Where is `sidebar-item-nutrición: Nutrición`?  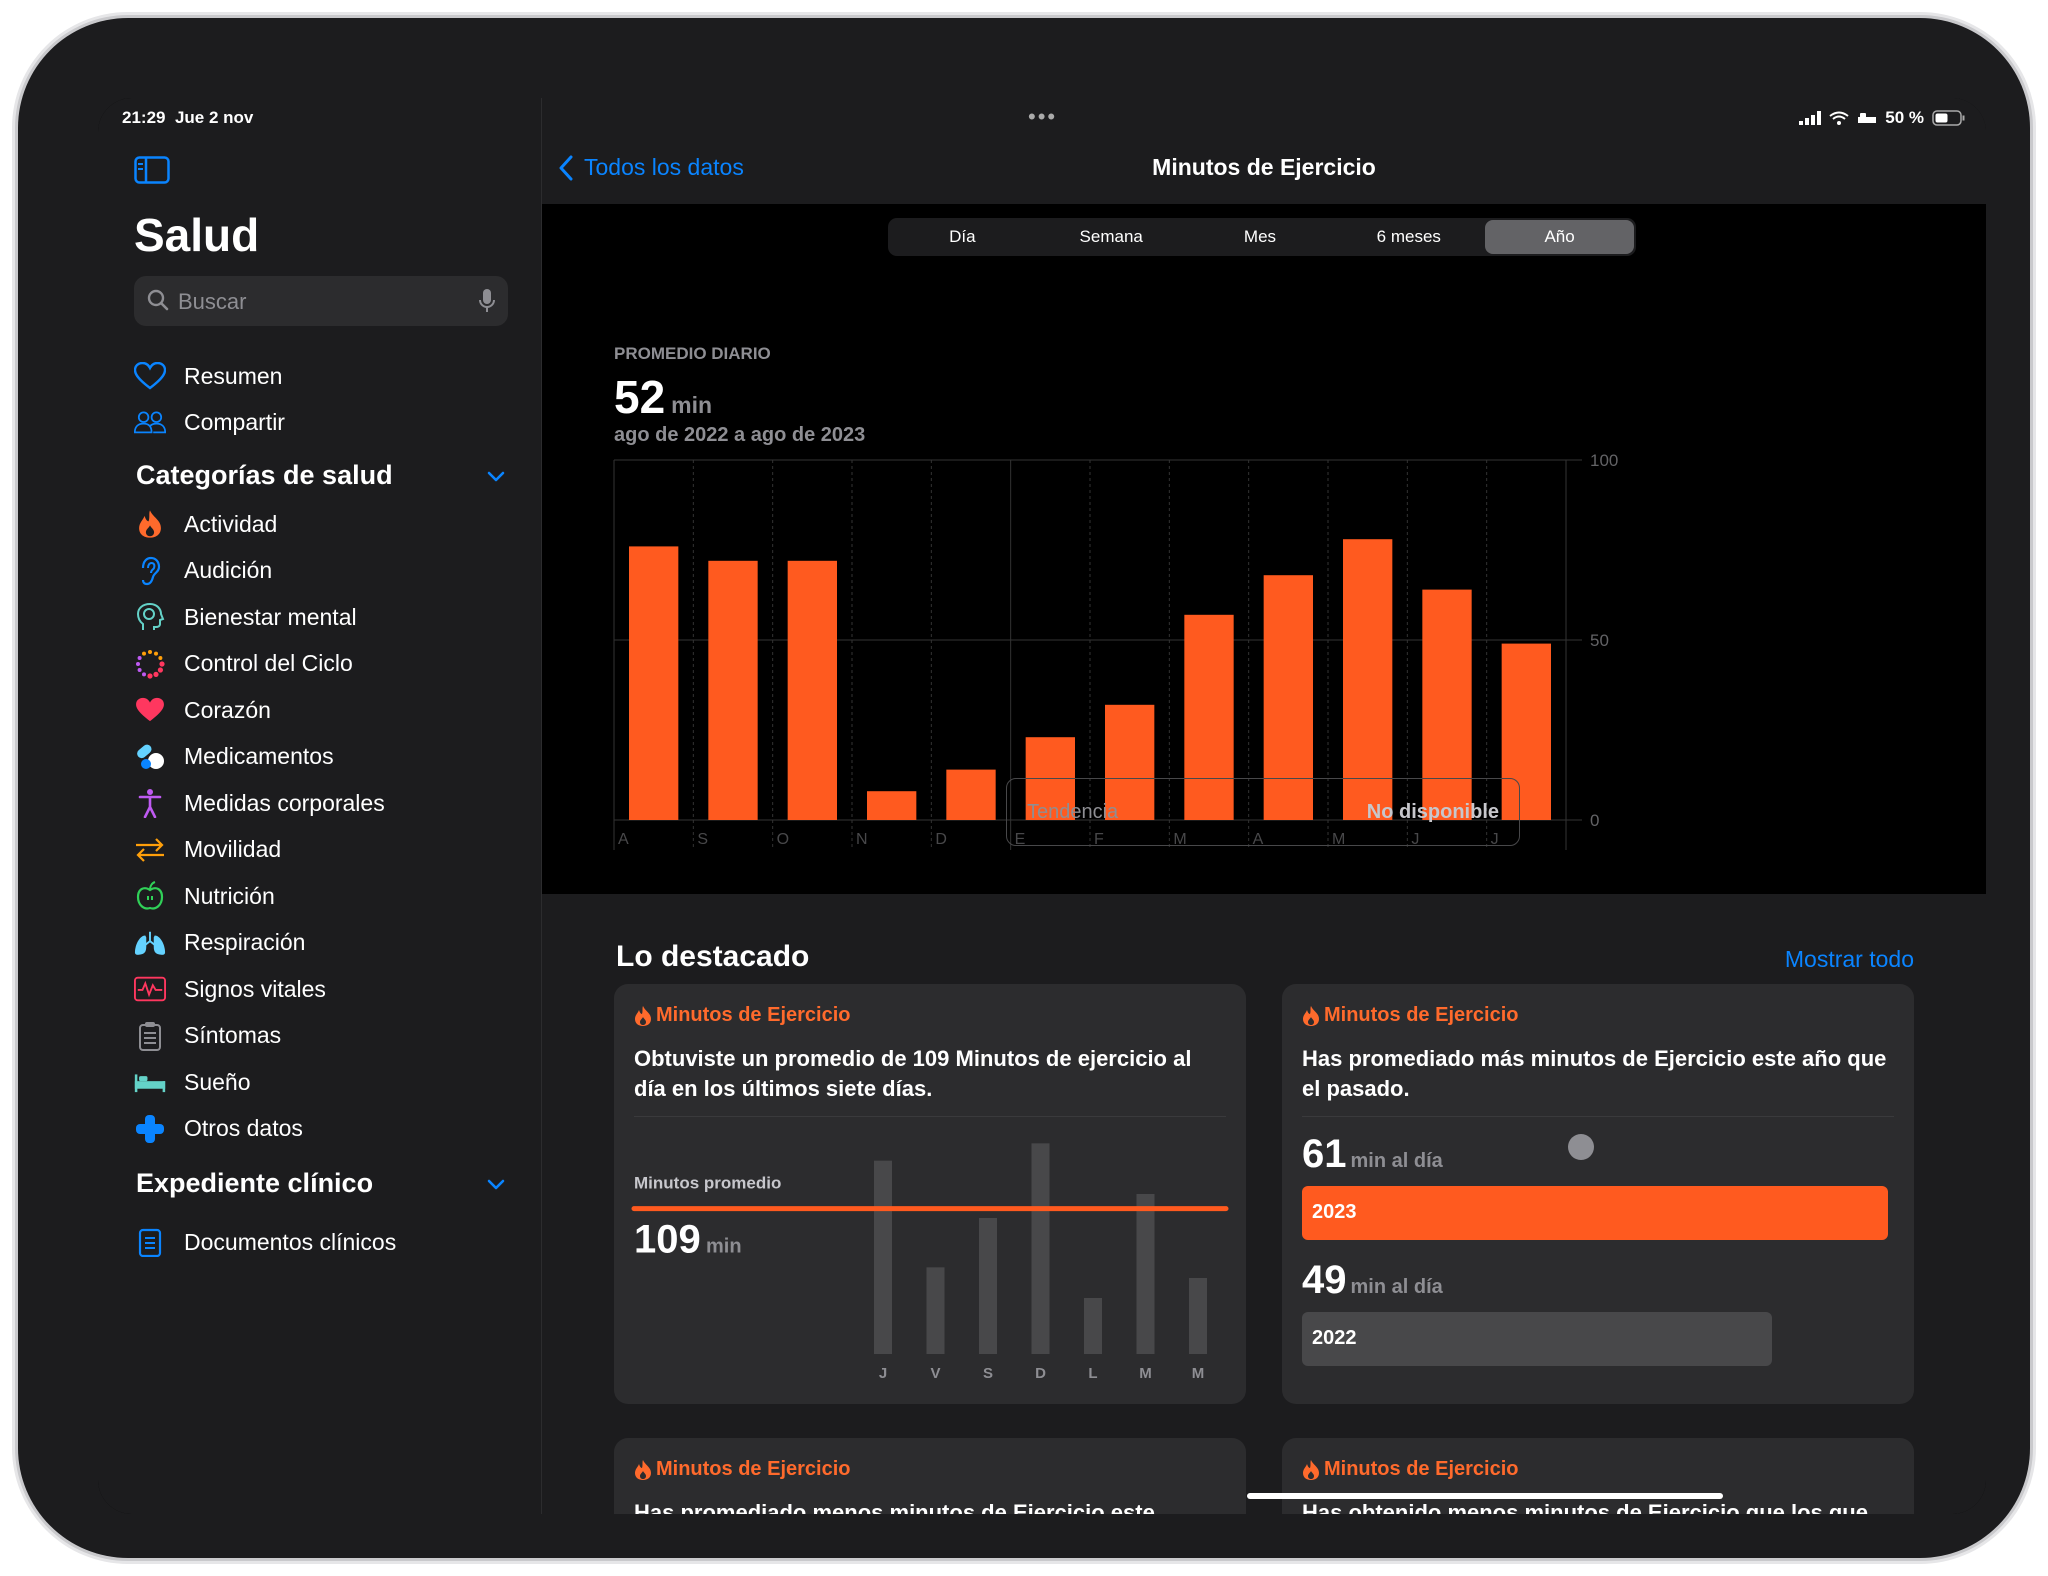
sidebar-item-nutrición: Nutrición is located at coordinates (324, 896).